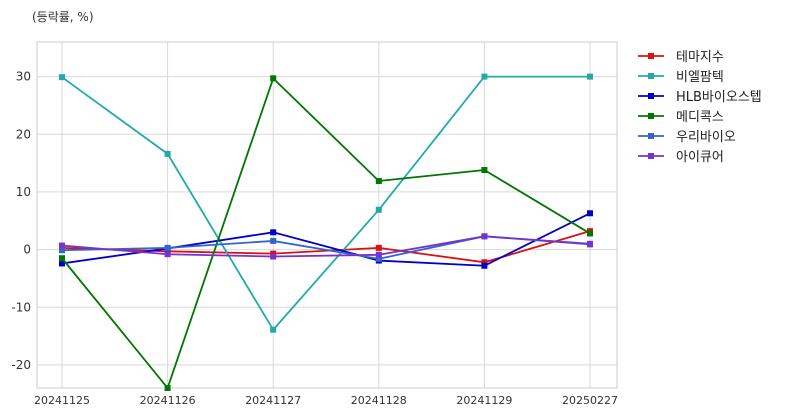  What do you see at coordinates (21, 365) in the screenshot?
I see `y-tick-label: -20` at bounding box center [21, 365].